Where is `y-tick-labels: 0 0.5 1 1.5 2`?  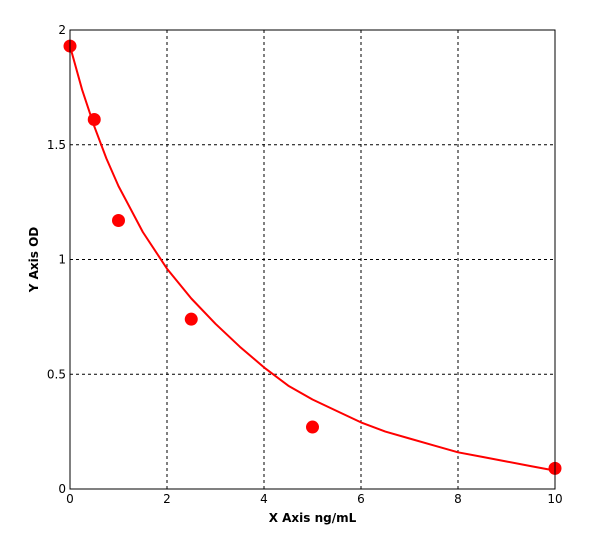 y-tick-labels: 0 0.5 1 1.5 2 is located at coordinates (56, 259).